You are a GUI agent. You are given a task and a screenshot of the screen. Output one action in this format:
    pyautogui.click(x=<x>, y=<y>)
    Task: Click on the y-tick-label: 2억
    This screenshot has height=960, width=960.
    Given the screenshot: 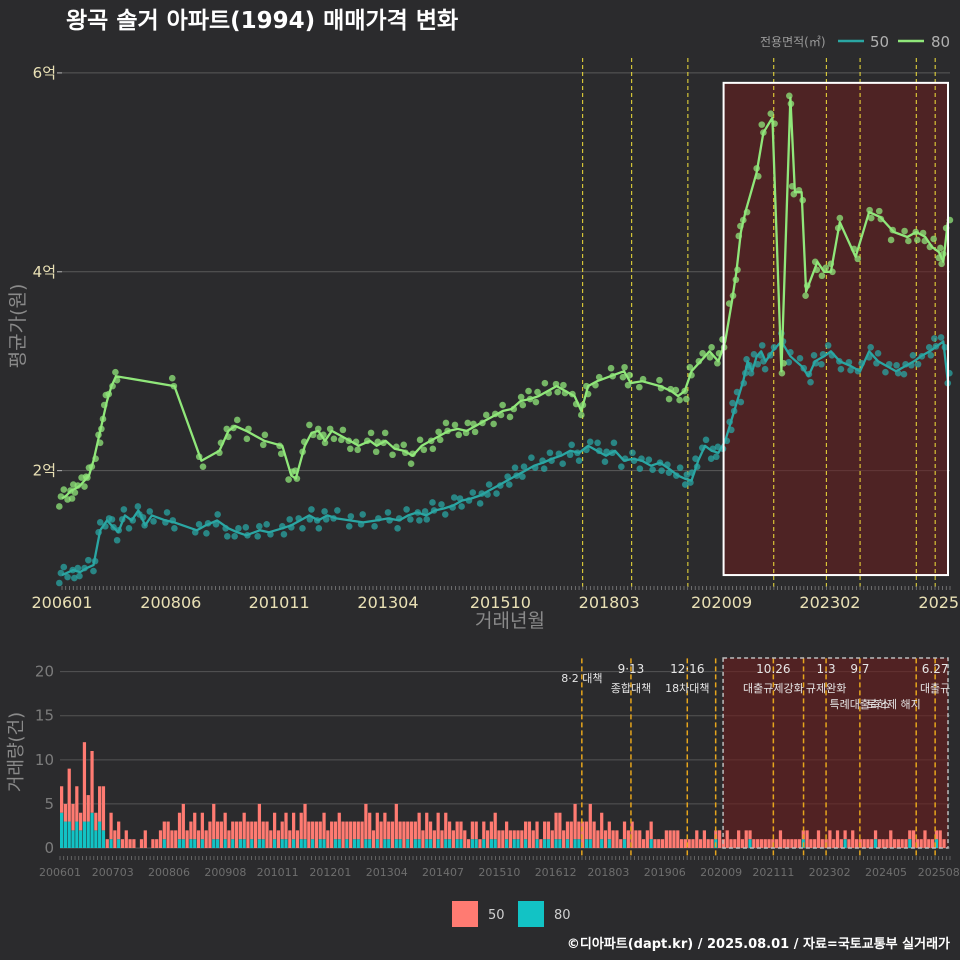 What is the action you would take?
    pyautogui.click(x=44, y=471)
    